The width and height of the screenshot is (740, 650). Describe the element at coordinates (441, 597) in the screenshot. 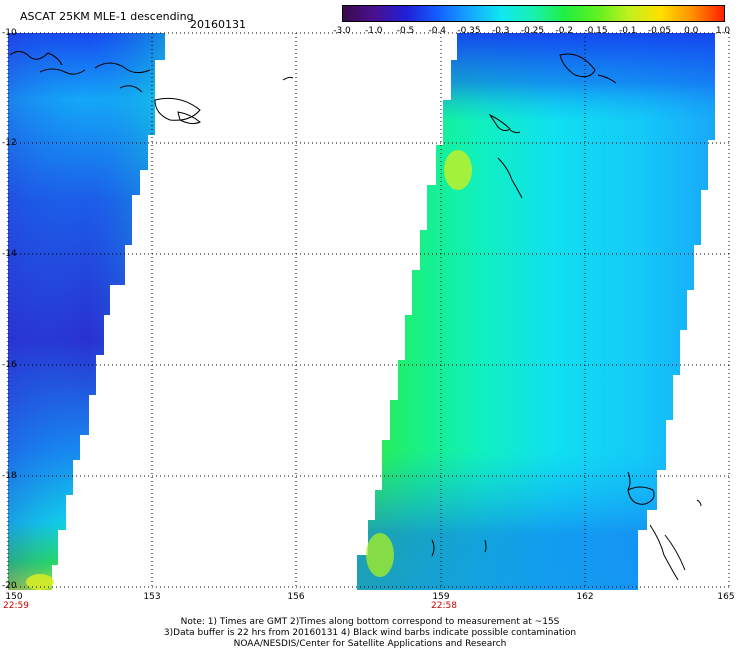

I see `lon-label: 159` at that location.